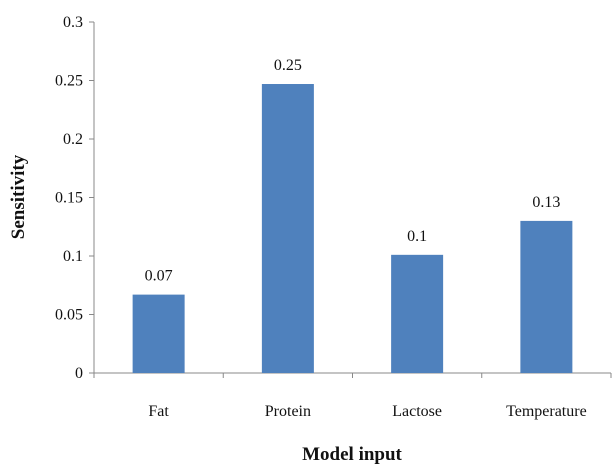 This screenshot has width=615, height=468. What do you see at coordinates (18, 196) in the screenshot?
I see `y-axis-title: Sensitivity` at bounding box center [18, 196].